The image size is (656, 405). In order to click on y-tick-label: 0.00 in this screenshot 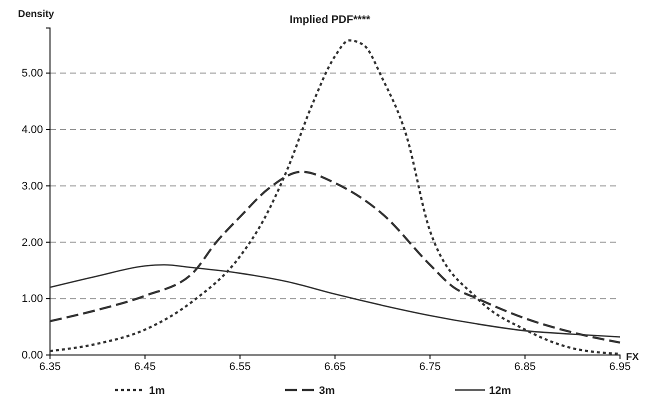, I will do `click(32, 356)`.